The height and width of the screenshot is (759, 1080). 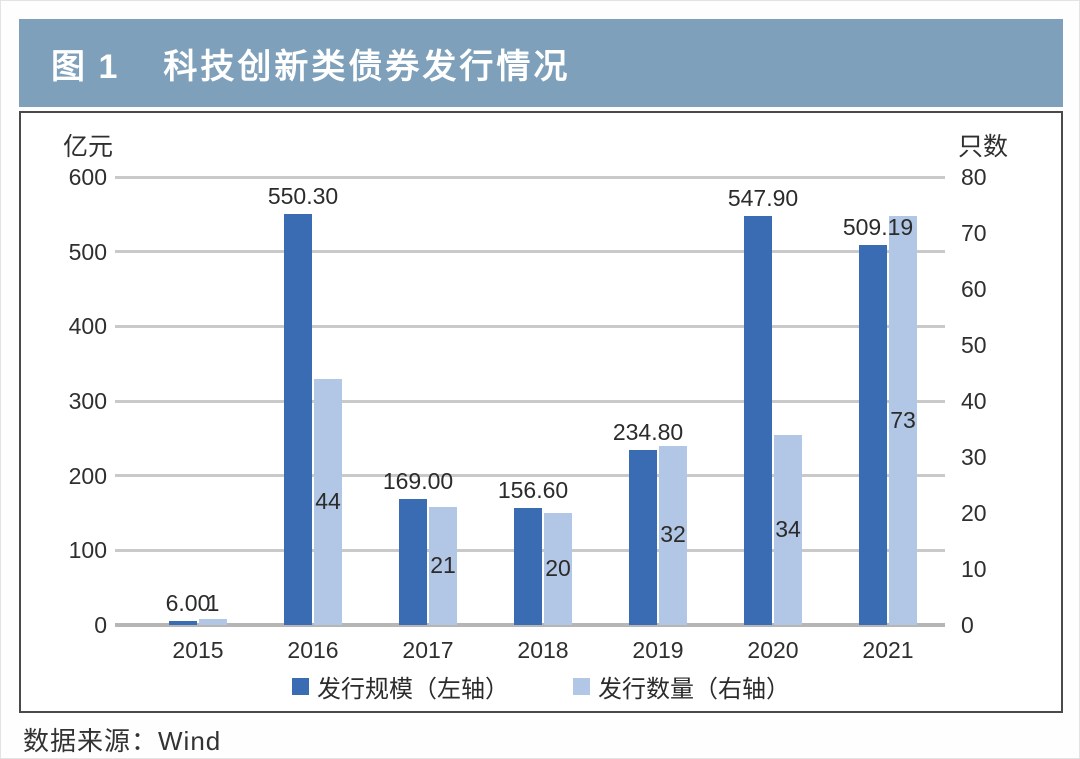 I want to click on x-axis-label-2021: 2021, so click(x=888, y=650).